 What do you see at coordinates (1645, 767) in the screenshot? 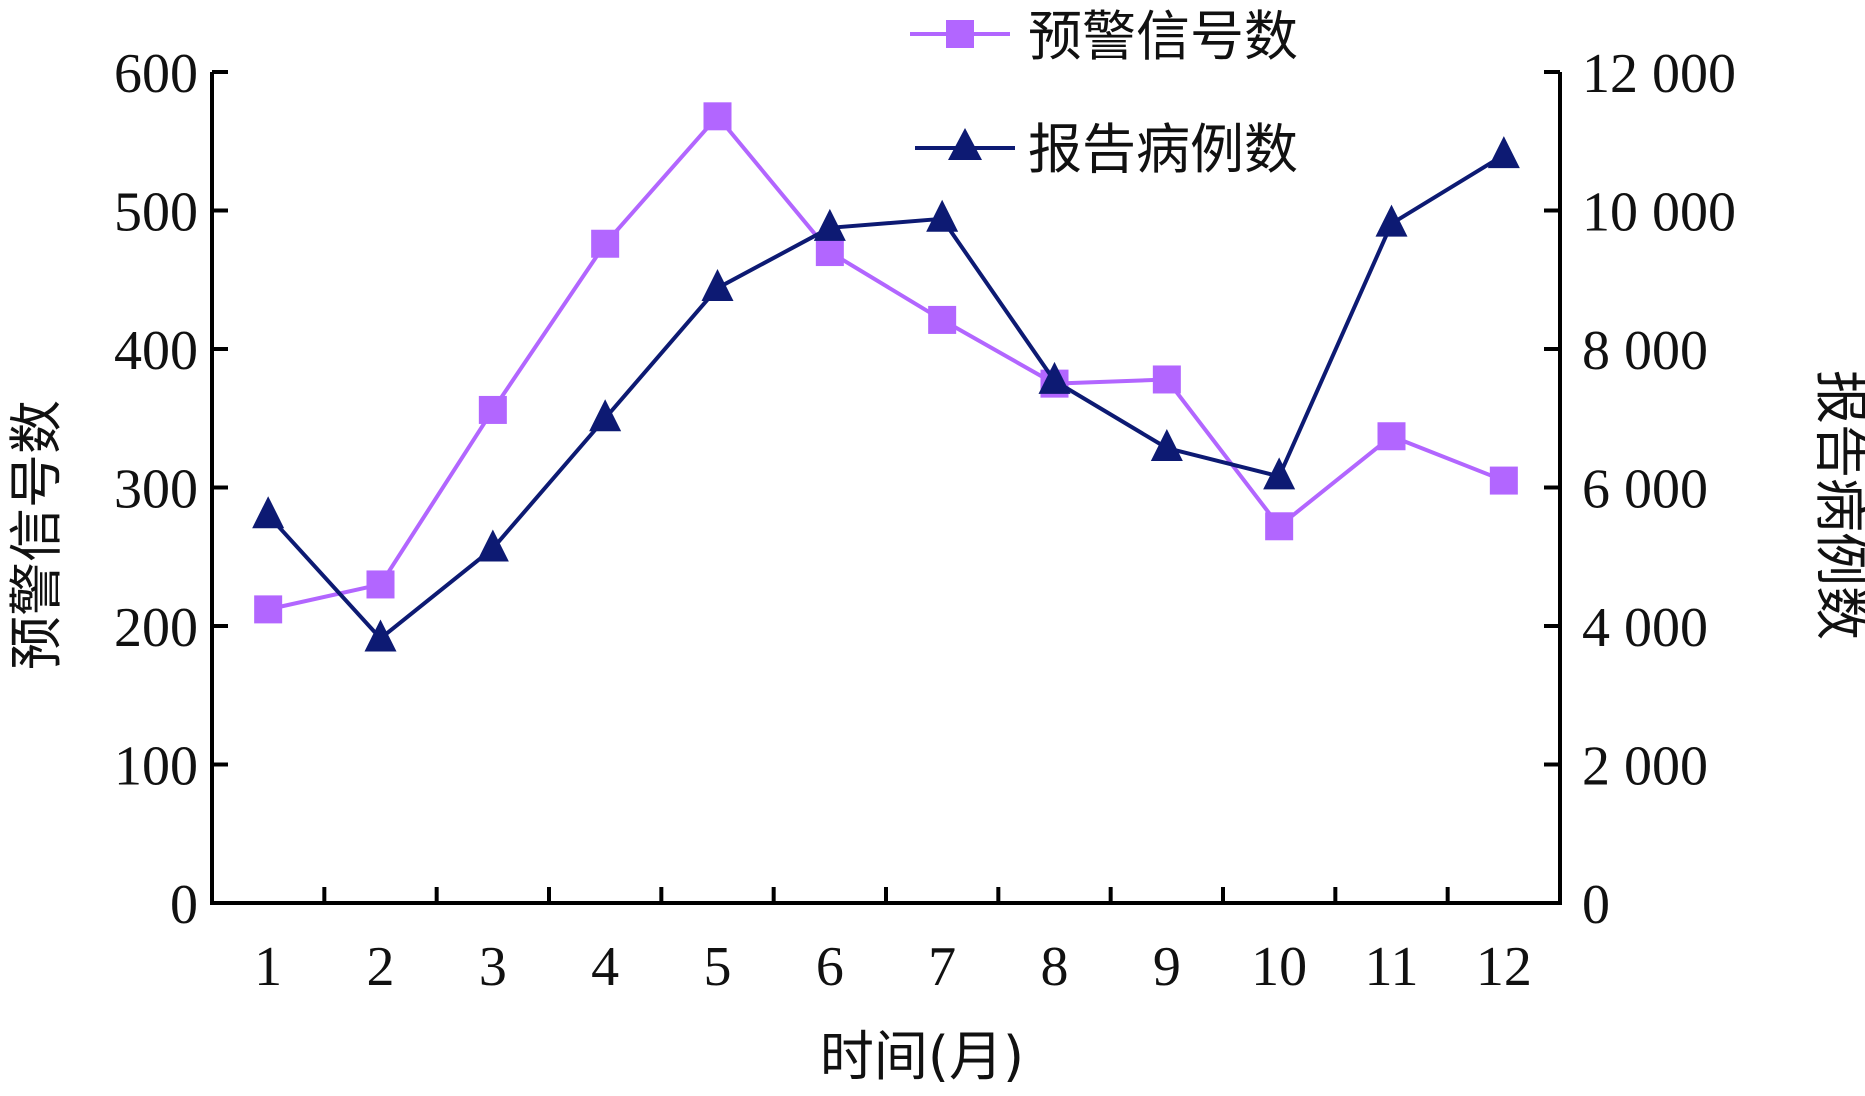
I see `right-y-tick-label: 2 000` at bounding box center [1645, 767].